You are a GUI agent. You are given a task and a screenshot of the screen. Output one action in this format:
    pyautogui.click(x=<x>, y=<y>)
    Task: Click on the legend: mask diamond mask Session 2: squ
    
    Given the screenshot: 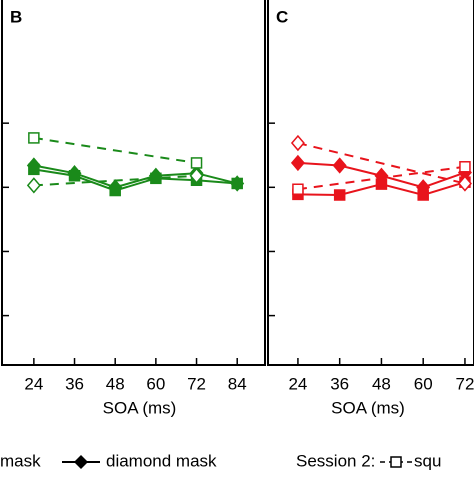 What is the action you would take?
    pyautogui.click(x=220, y=460)
    